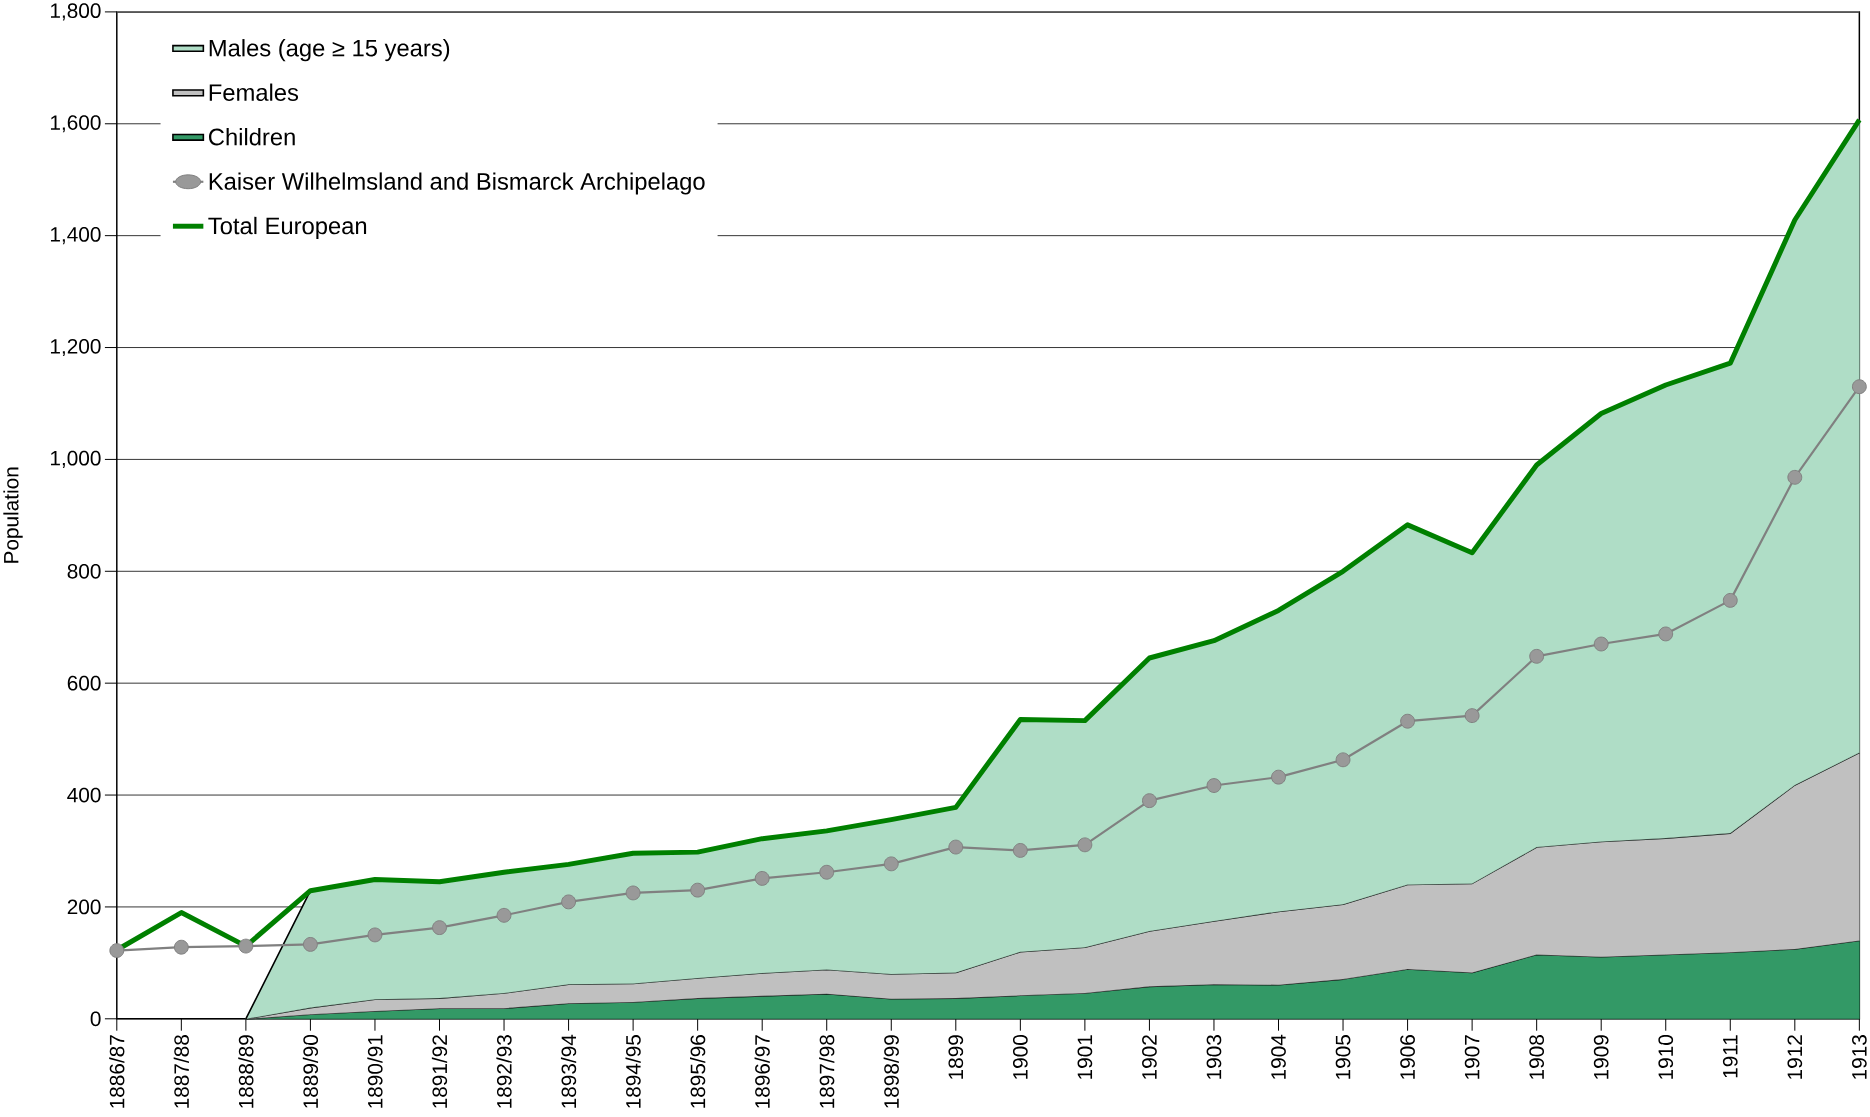  I want to click on x-tick-label: 1897/98, so click(827, 1071).